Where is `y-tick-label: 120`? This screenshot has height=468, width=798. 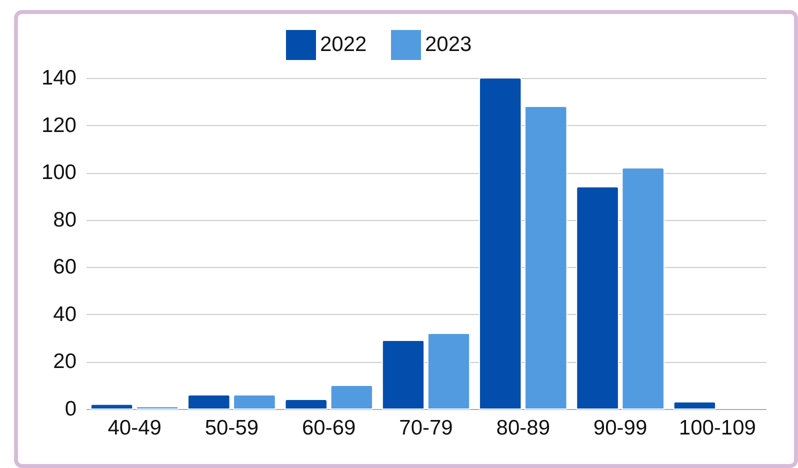
y-tick-label: 120 is located at coordinates (58, 125).